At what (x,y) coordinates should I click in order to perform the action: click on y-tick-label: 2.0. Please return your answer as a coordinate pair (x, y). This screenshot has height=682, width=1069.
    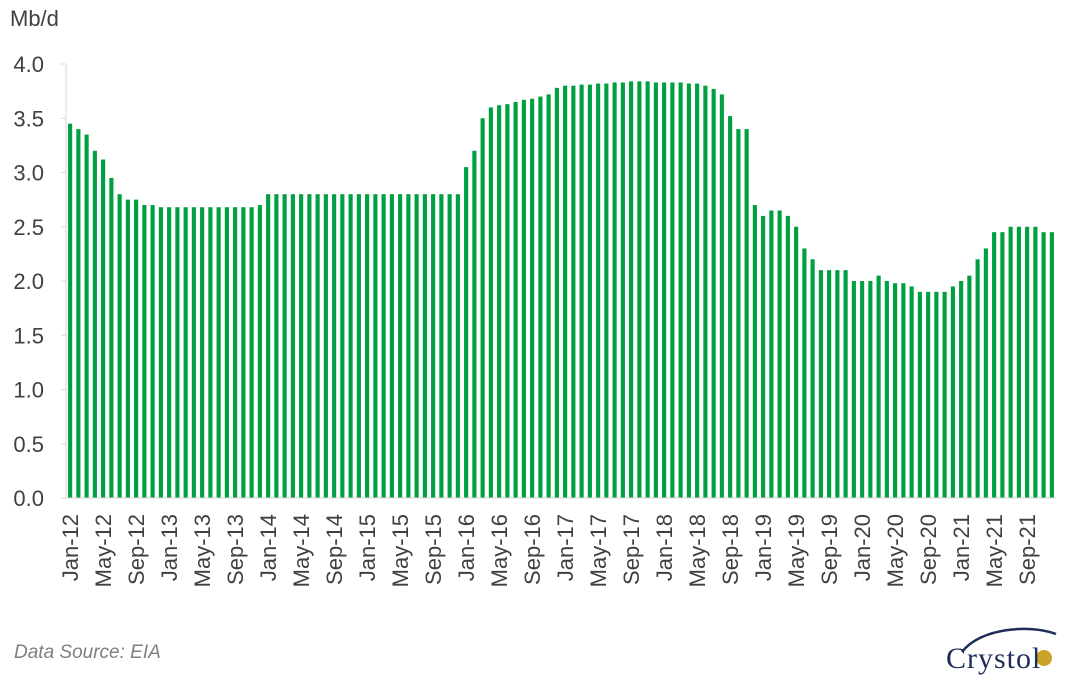
    Looking at the image, I should click on (28, 281).